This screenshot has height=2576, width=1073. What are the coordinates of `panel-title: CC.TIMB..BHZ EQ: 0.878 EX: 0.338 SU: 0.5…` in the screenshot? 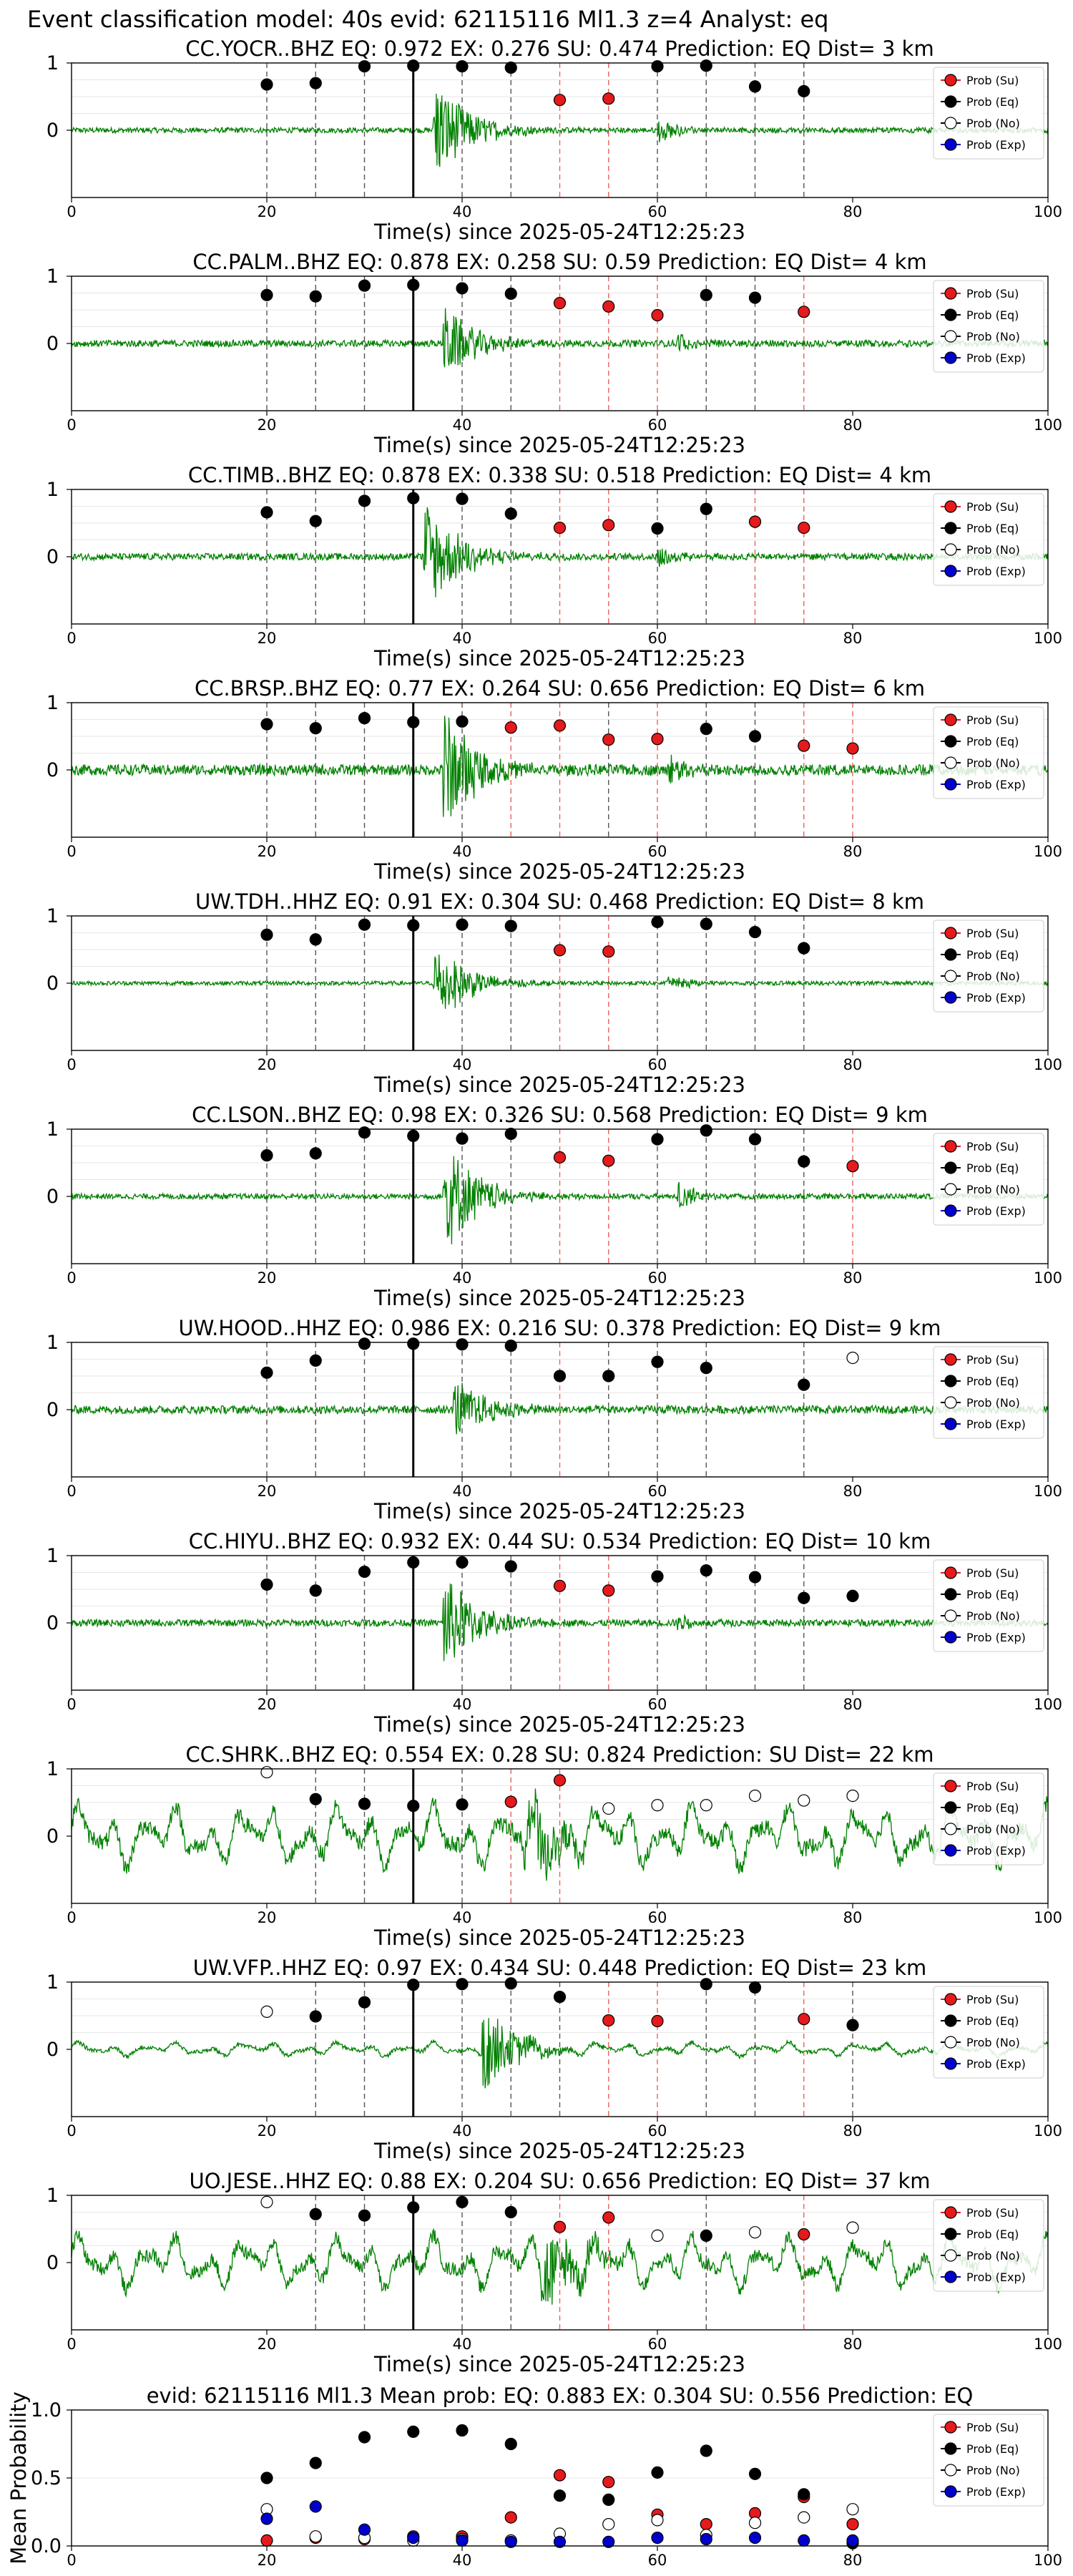 It's located at (559, 475).